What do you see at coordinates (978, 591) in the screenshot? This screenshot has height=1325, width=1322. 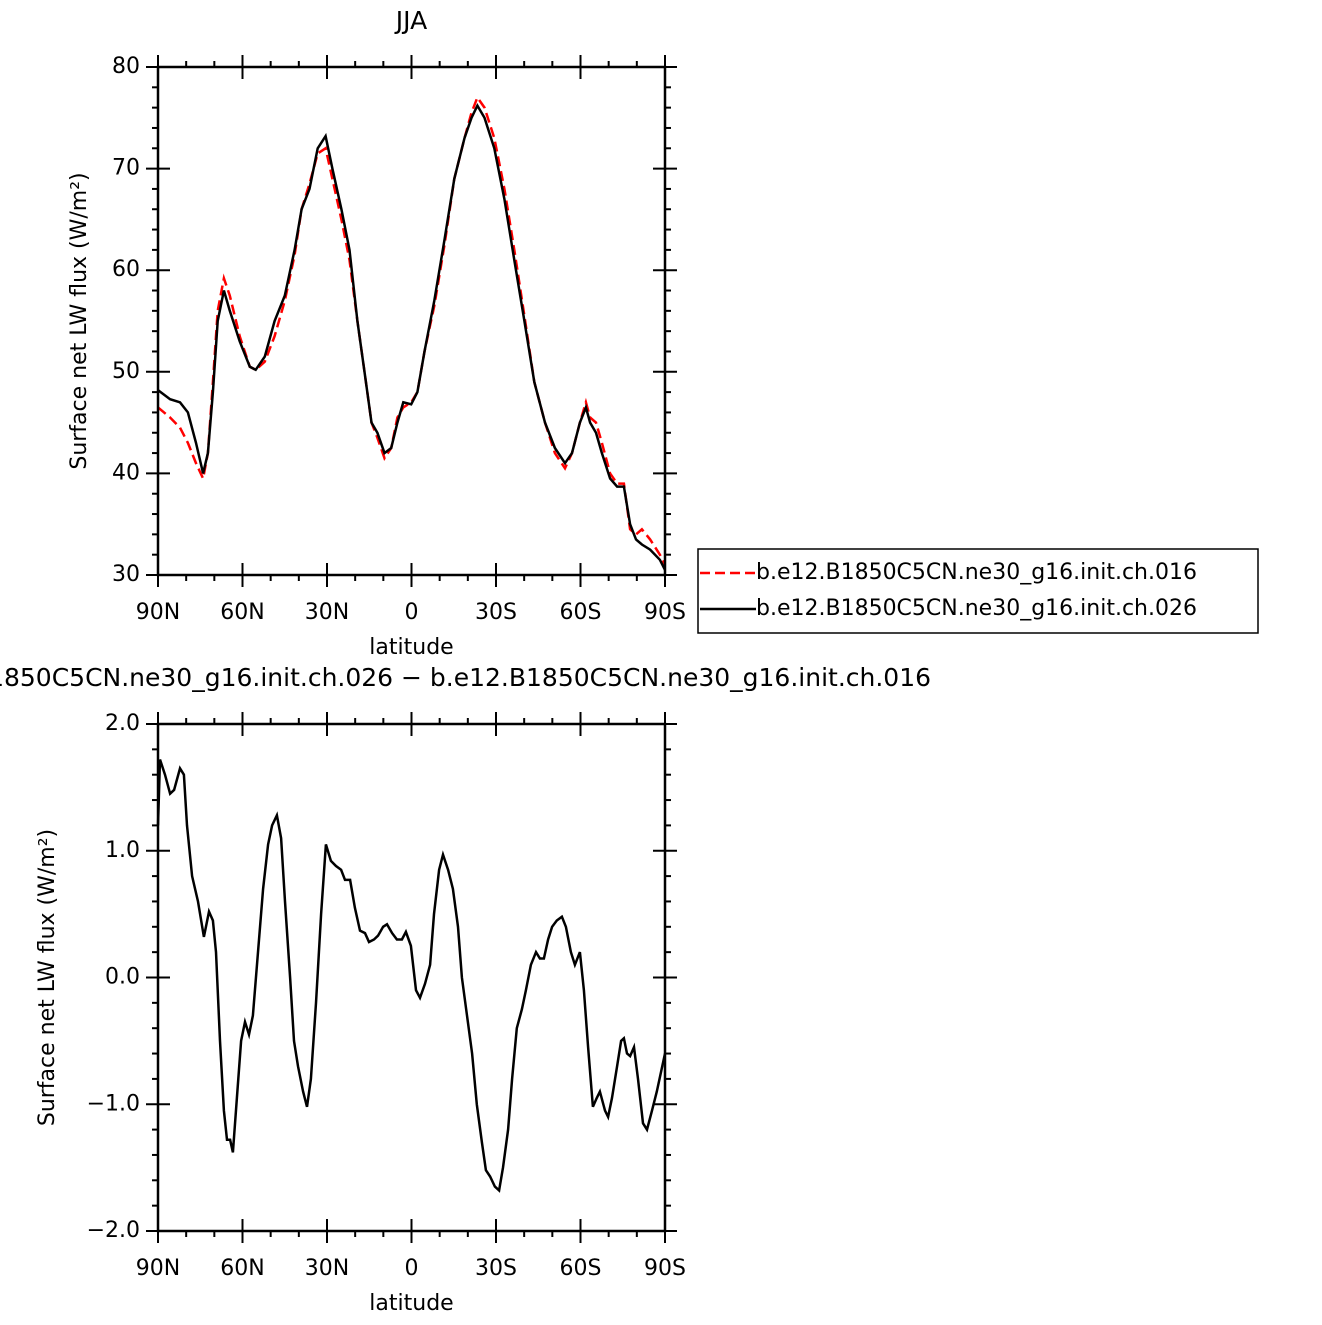 I see `legend-box` at bounding box center [978, 591].